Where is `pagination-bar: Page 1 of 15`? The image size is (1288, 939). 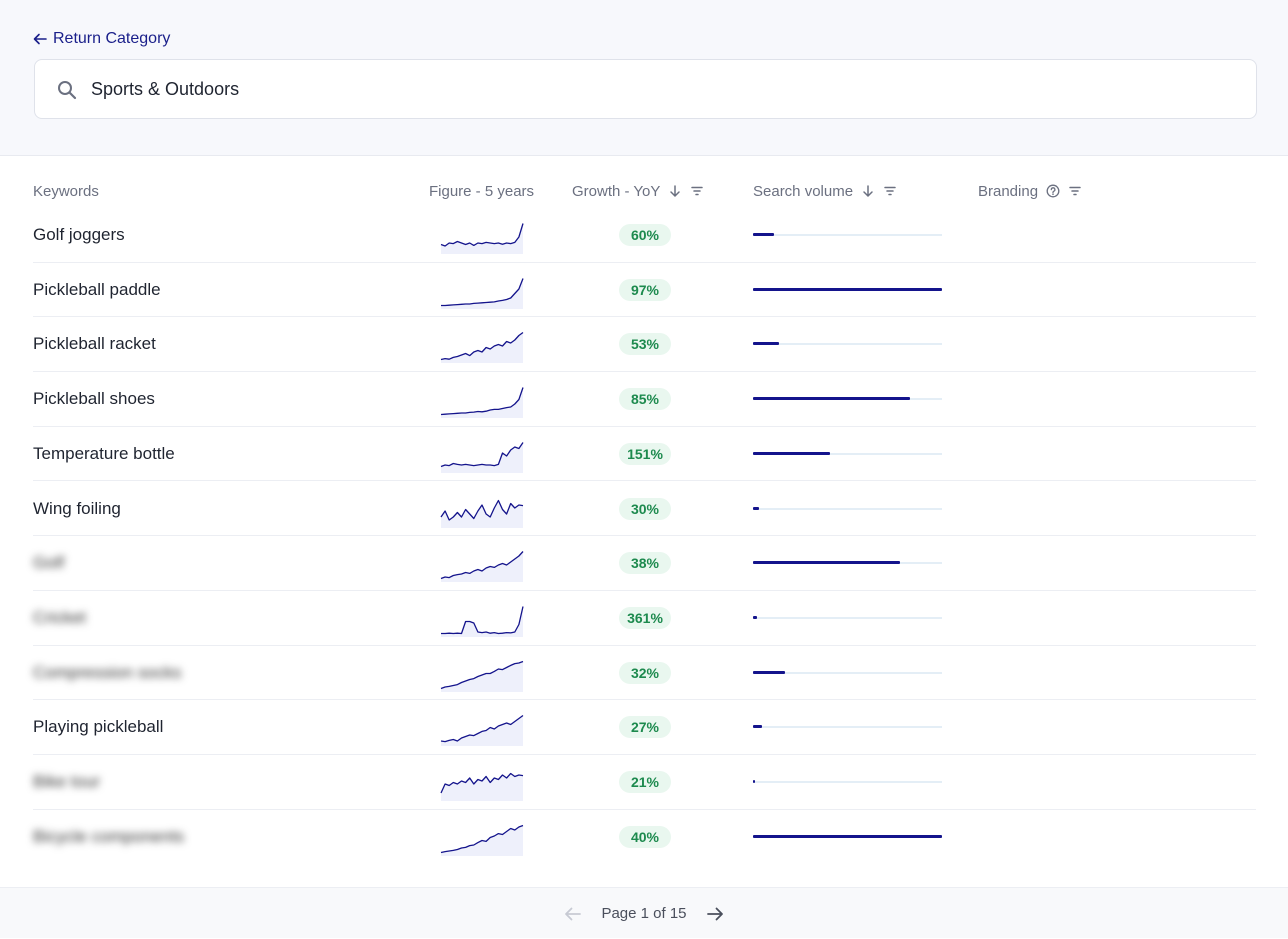 pagination-bar: Page 1 of 15 is located at coordinates (644, 912).